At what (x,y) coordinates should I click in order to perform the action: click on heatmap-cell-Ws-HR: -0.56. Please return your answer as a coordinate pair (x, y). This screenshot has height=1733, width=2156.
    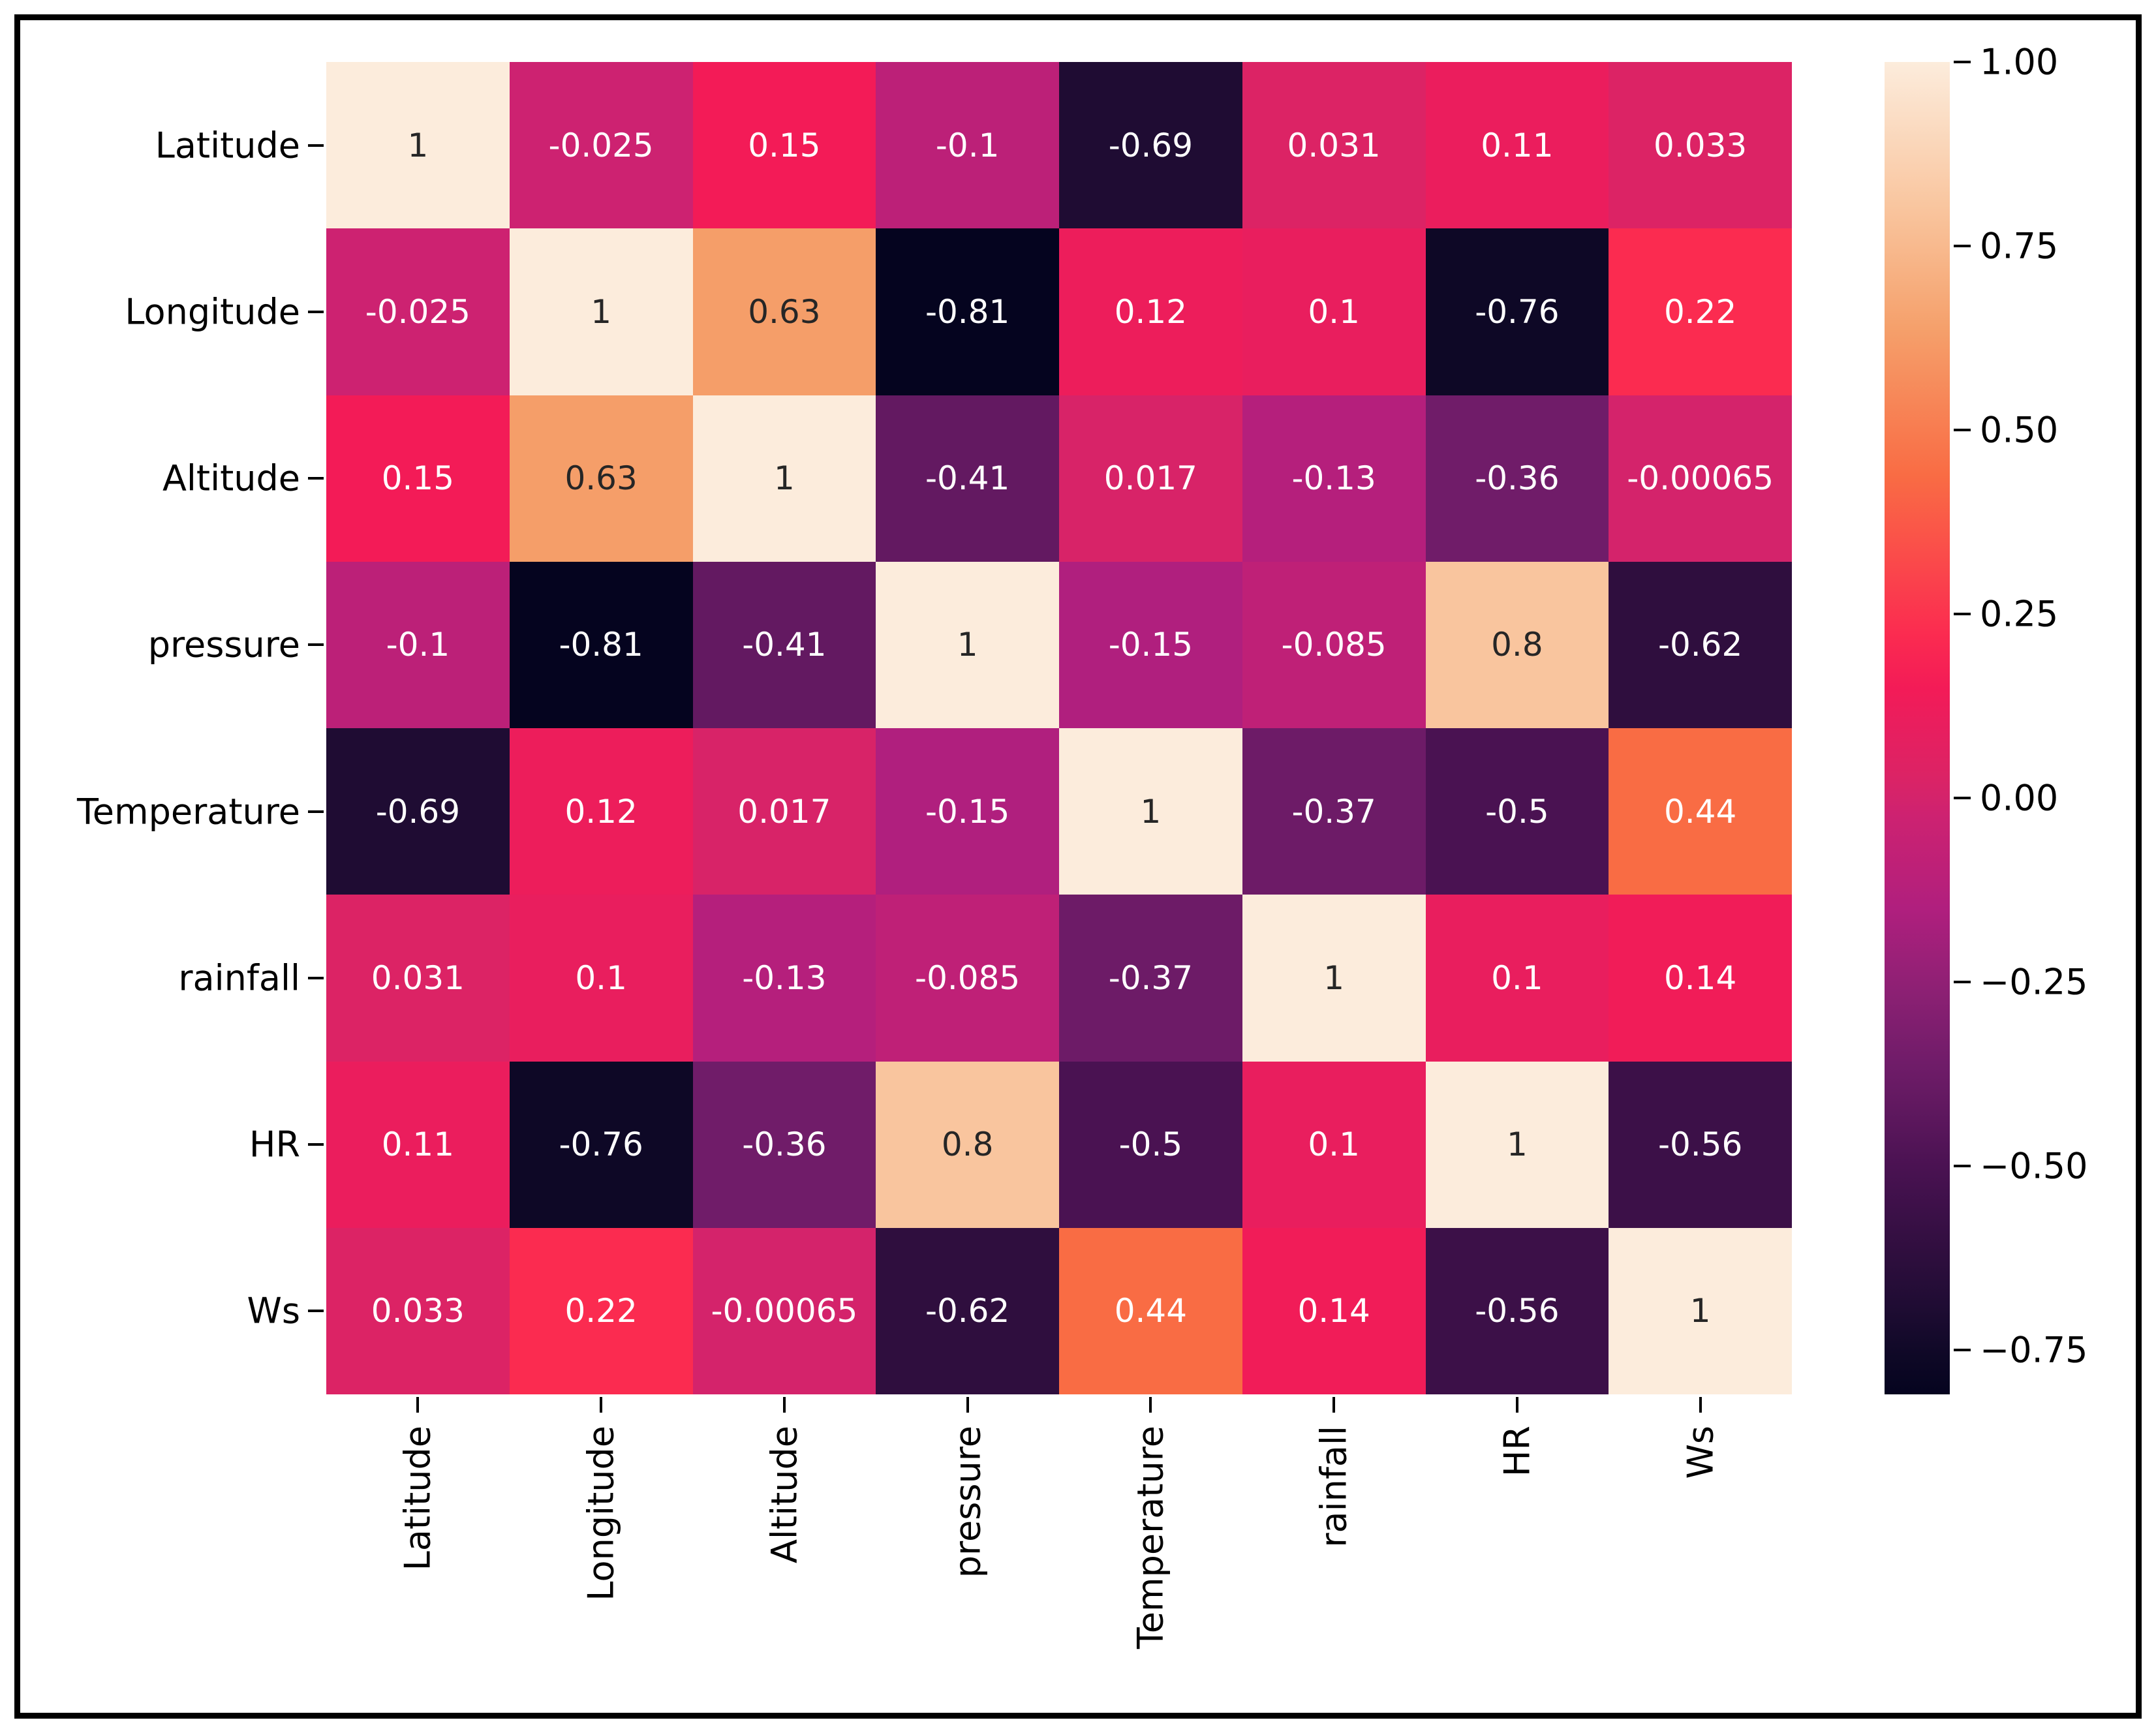
    Looking at the image, I should click on (1517, 1310).